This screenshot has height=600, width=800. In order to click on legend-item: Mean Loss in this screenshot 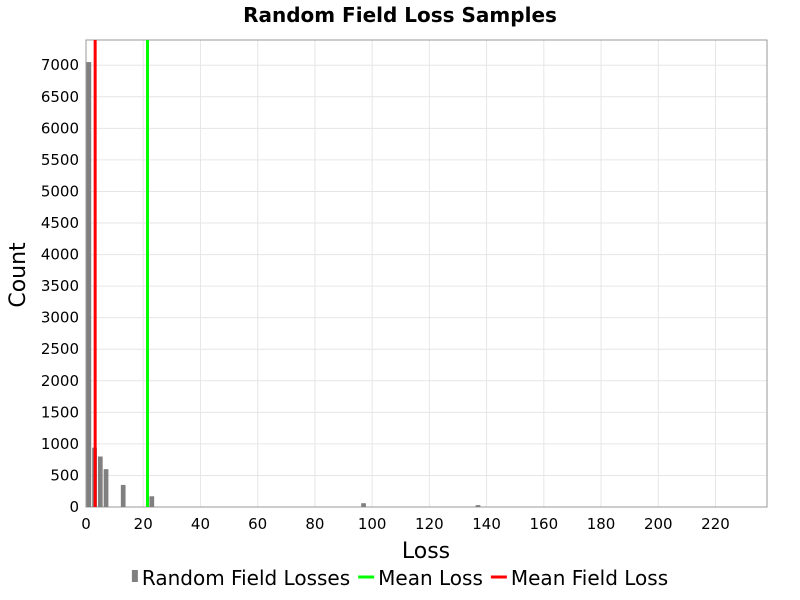, I will do `click(420, 578)`.